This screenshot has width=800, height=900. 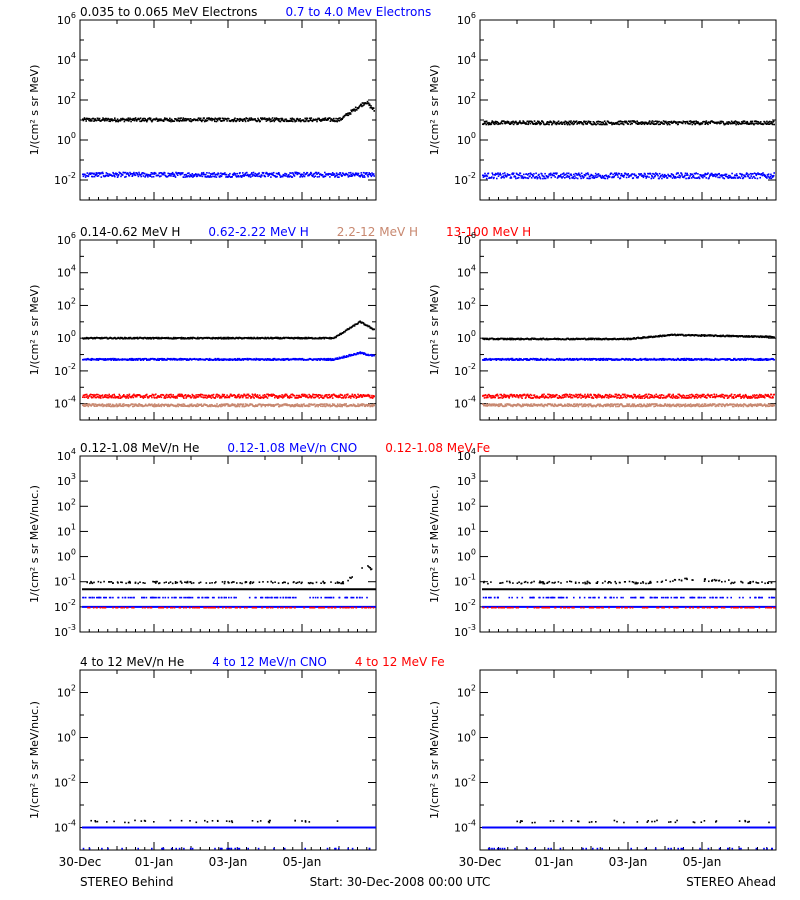 What do you see at coordinates (472, 399) in the screenshot?
I see `y-tick-label-exp: -4` at bounding box center [472, 399].